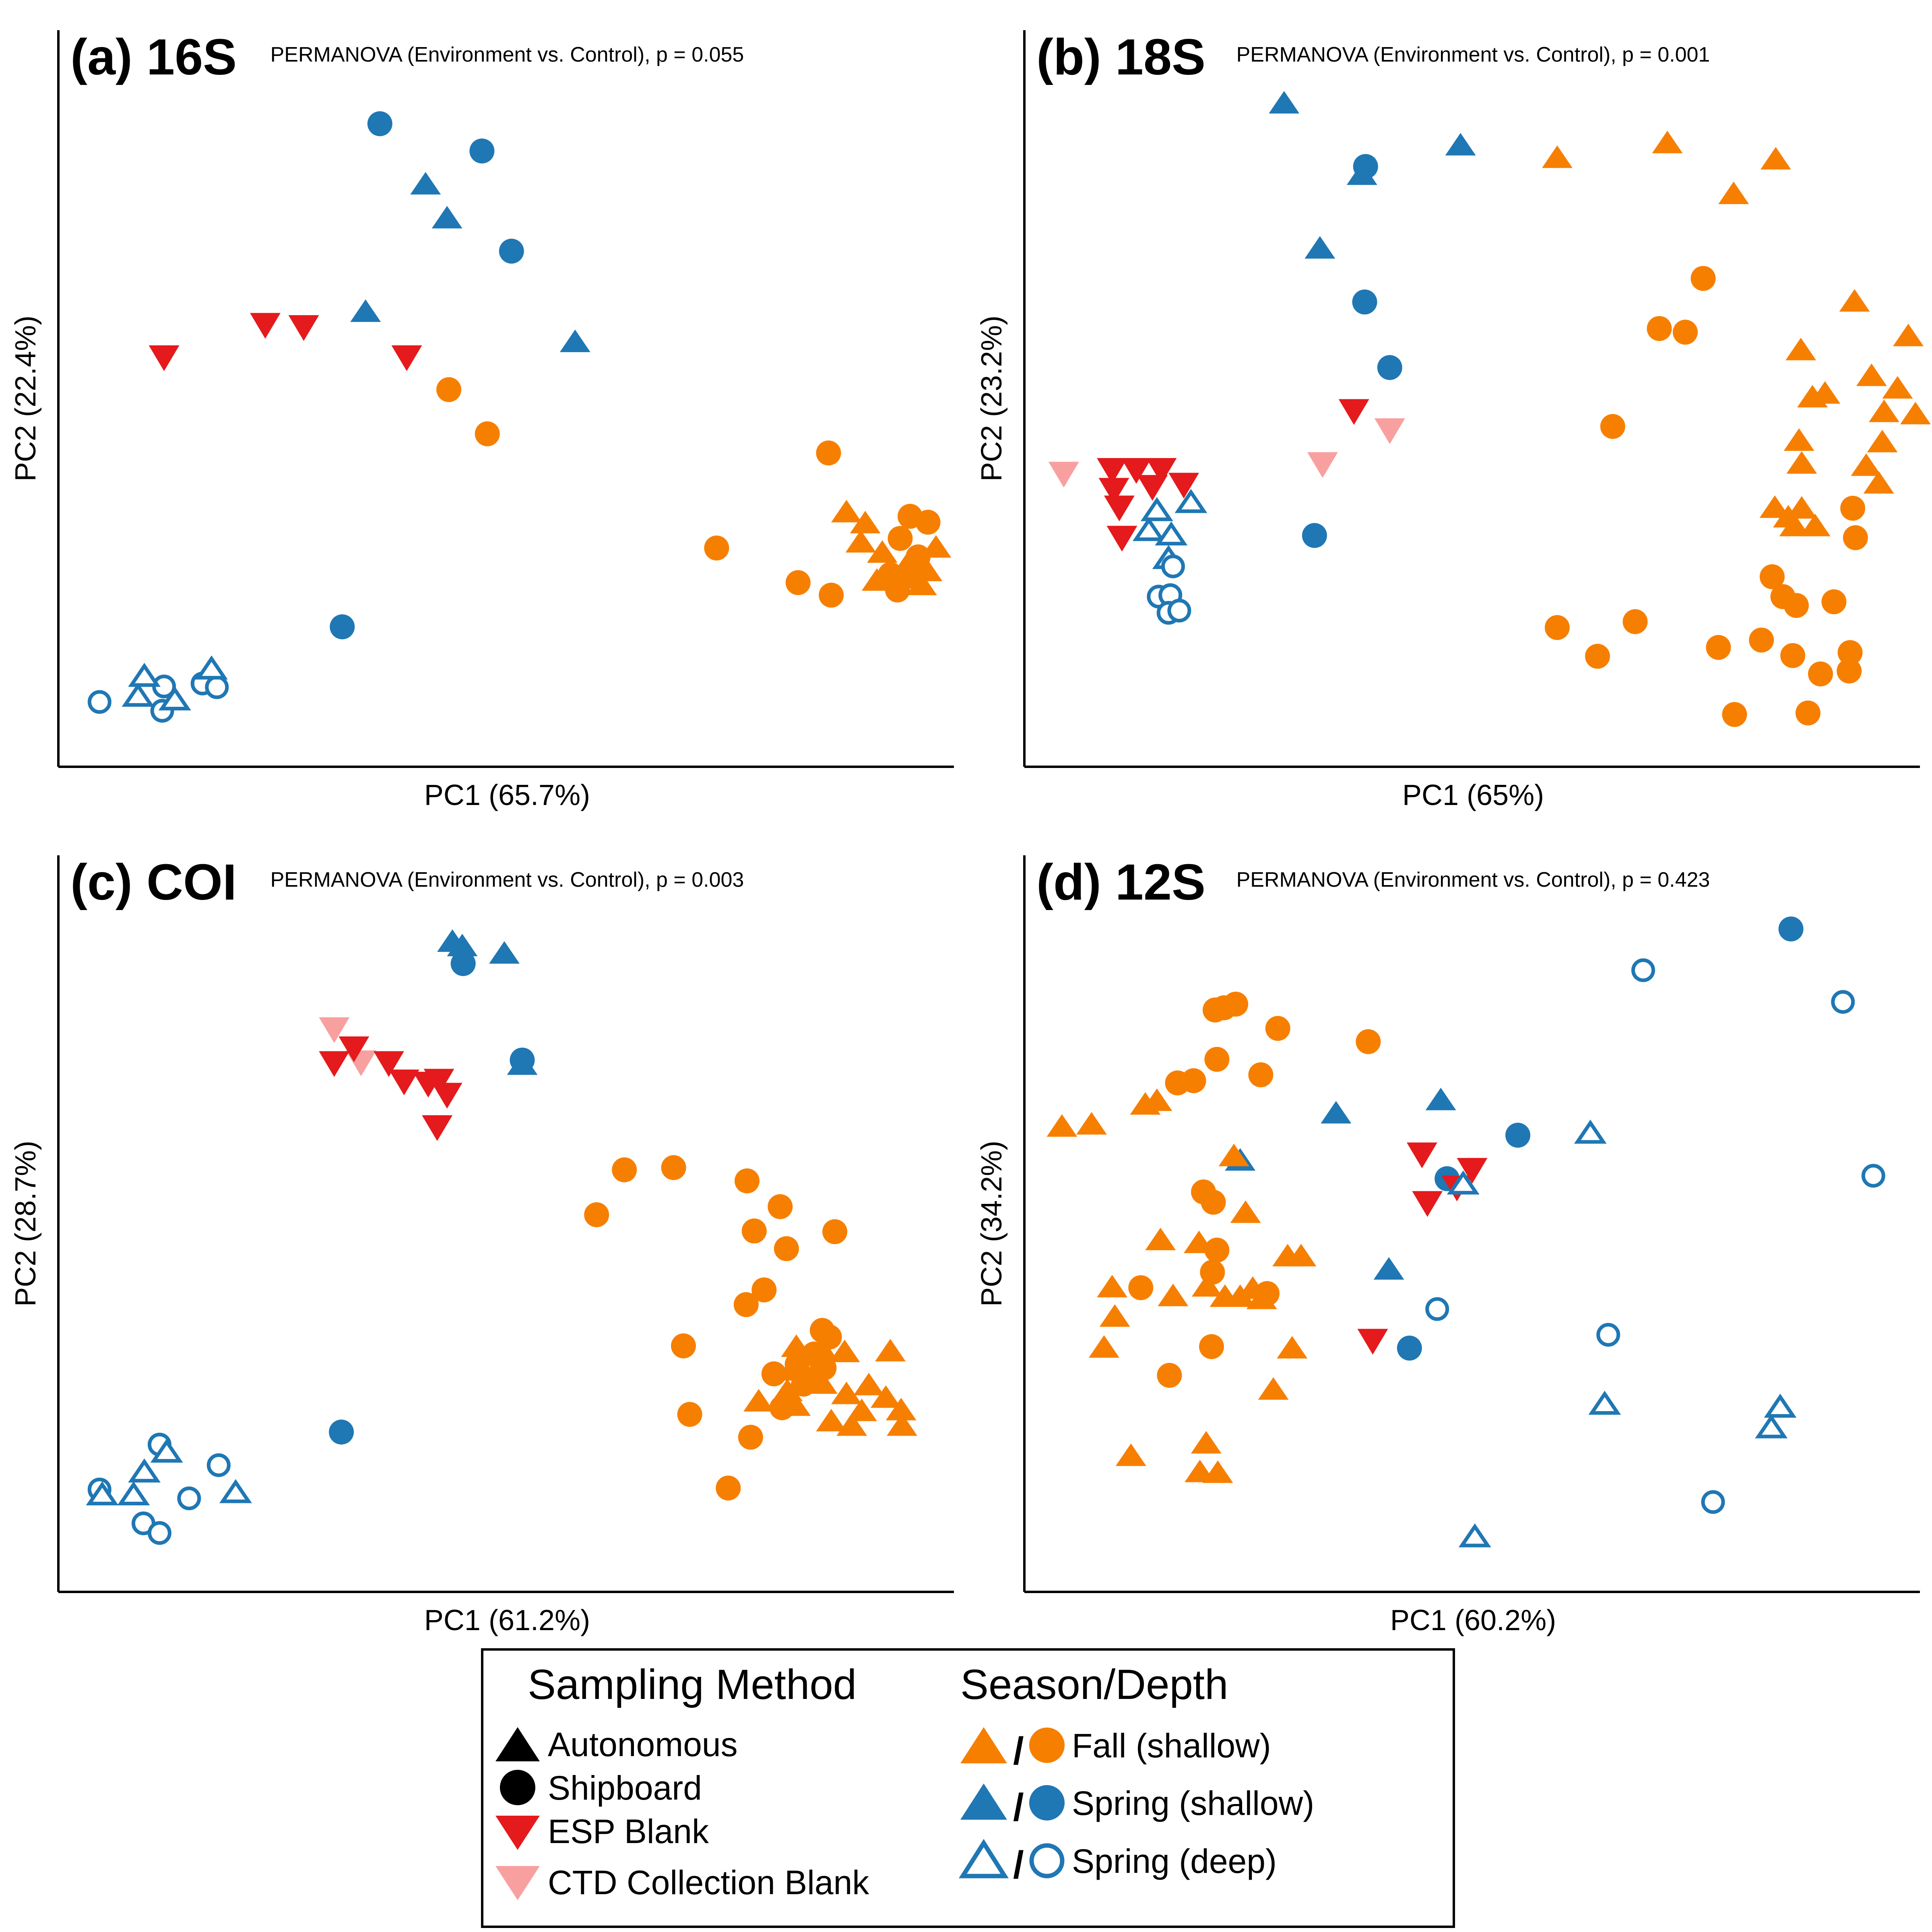  What do you see at coordinates (517, 1833) in the screenshot?
I see `down-triangle-icon` at bounding box center [517, 1833].